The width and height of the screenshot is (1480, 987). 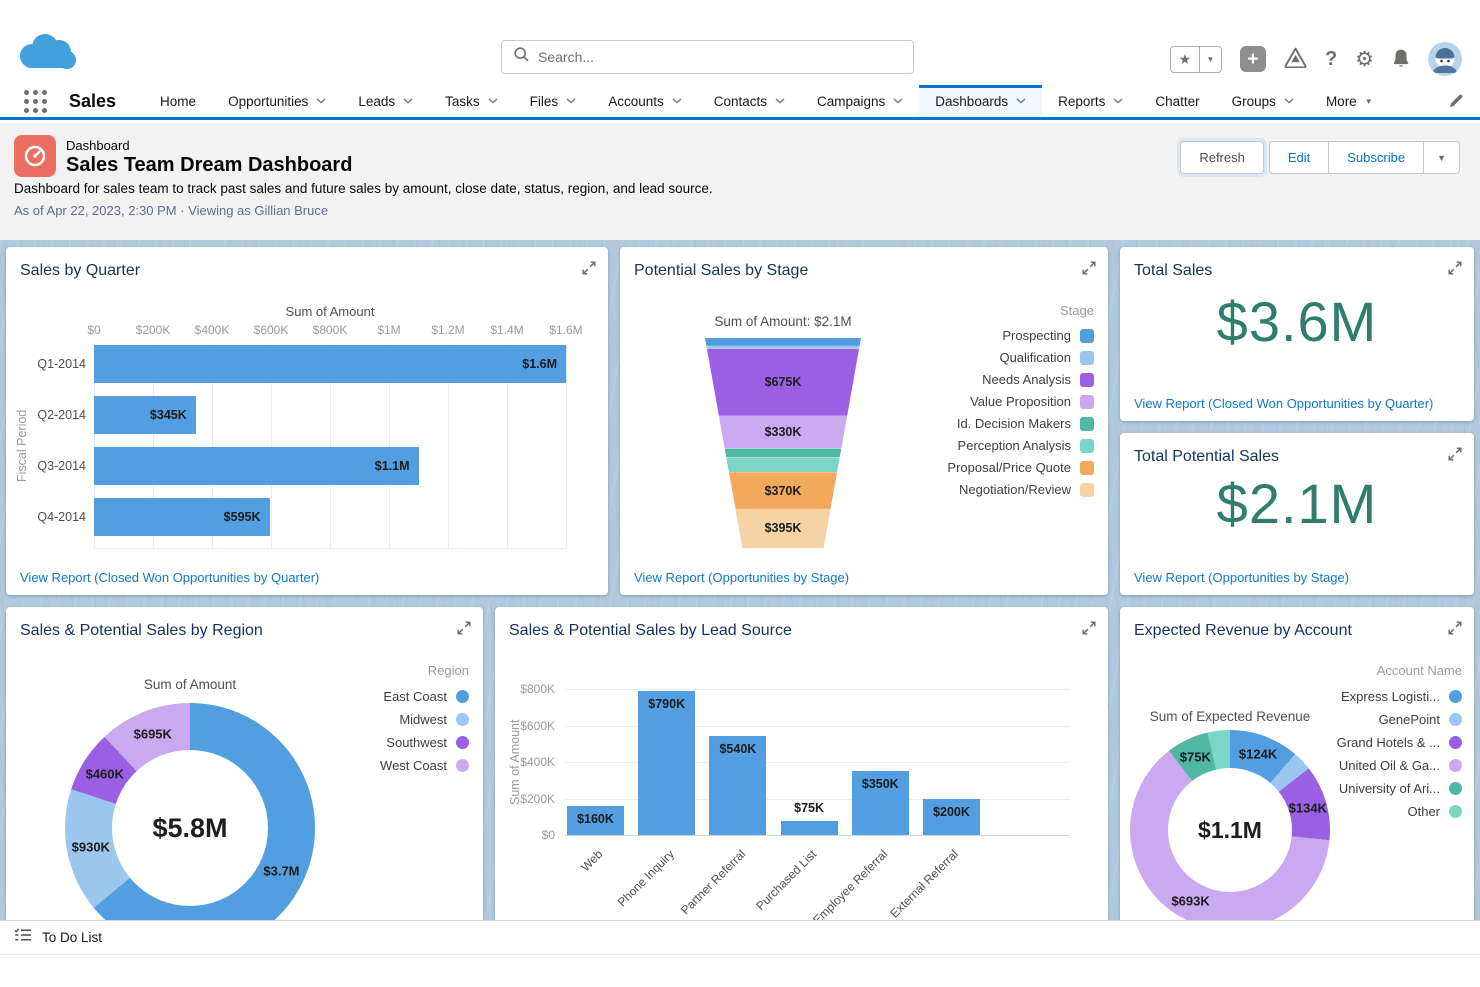 What do you see at coordinates (783, 347) in the screenshot?
I see `funnel-stage-qualification` at bounding box center [783, 347].